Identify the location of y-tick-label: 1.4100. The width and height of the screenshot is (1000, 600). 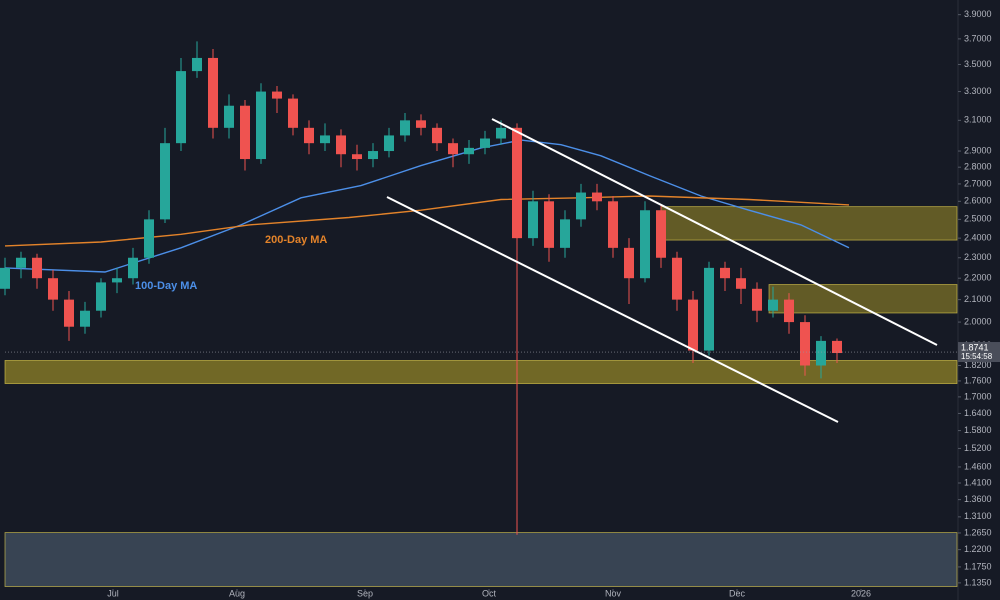
(978, 482).